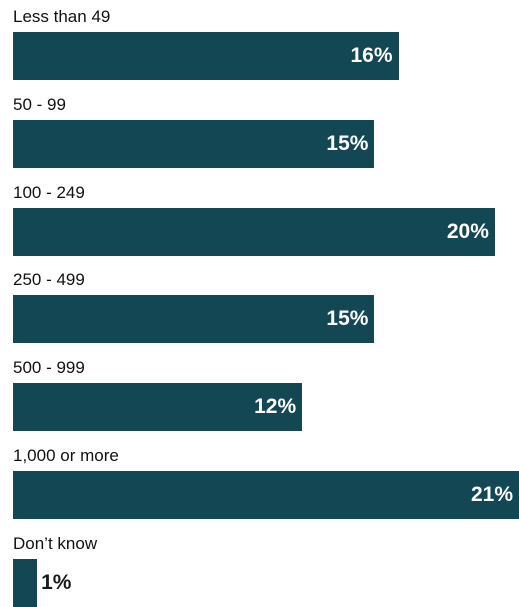  What do you see at coordinates (66, 455) in the screenshot?
I see `category-label: 1,000 or more` at bounding box center [66, 455].